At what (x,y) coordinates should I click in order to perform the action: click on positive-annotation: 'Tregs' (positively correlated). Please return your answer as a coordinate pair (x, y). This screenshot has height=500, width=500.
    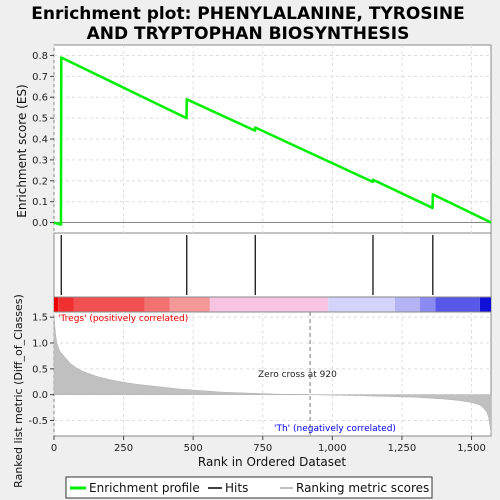
    Looking at the image, I should click on (123, 319).